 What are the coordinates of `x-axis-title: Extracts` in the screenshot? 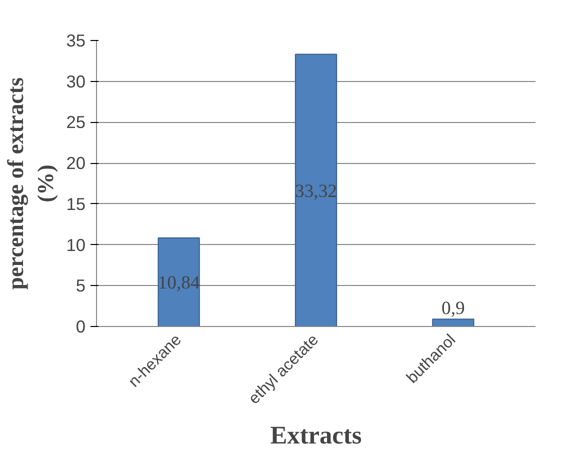 It's located at (316, 436).